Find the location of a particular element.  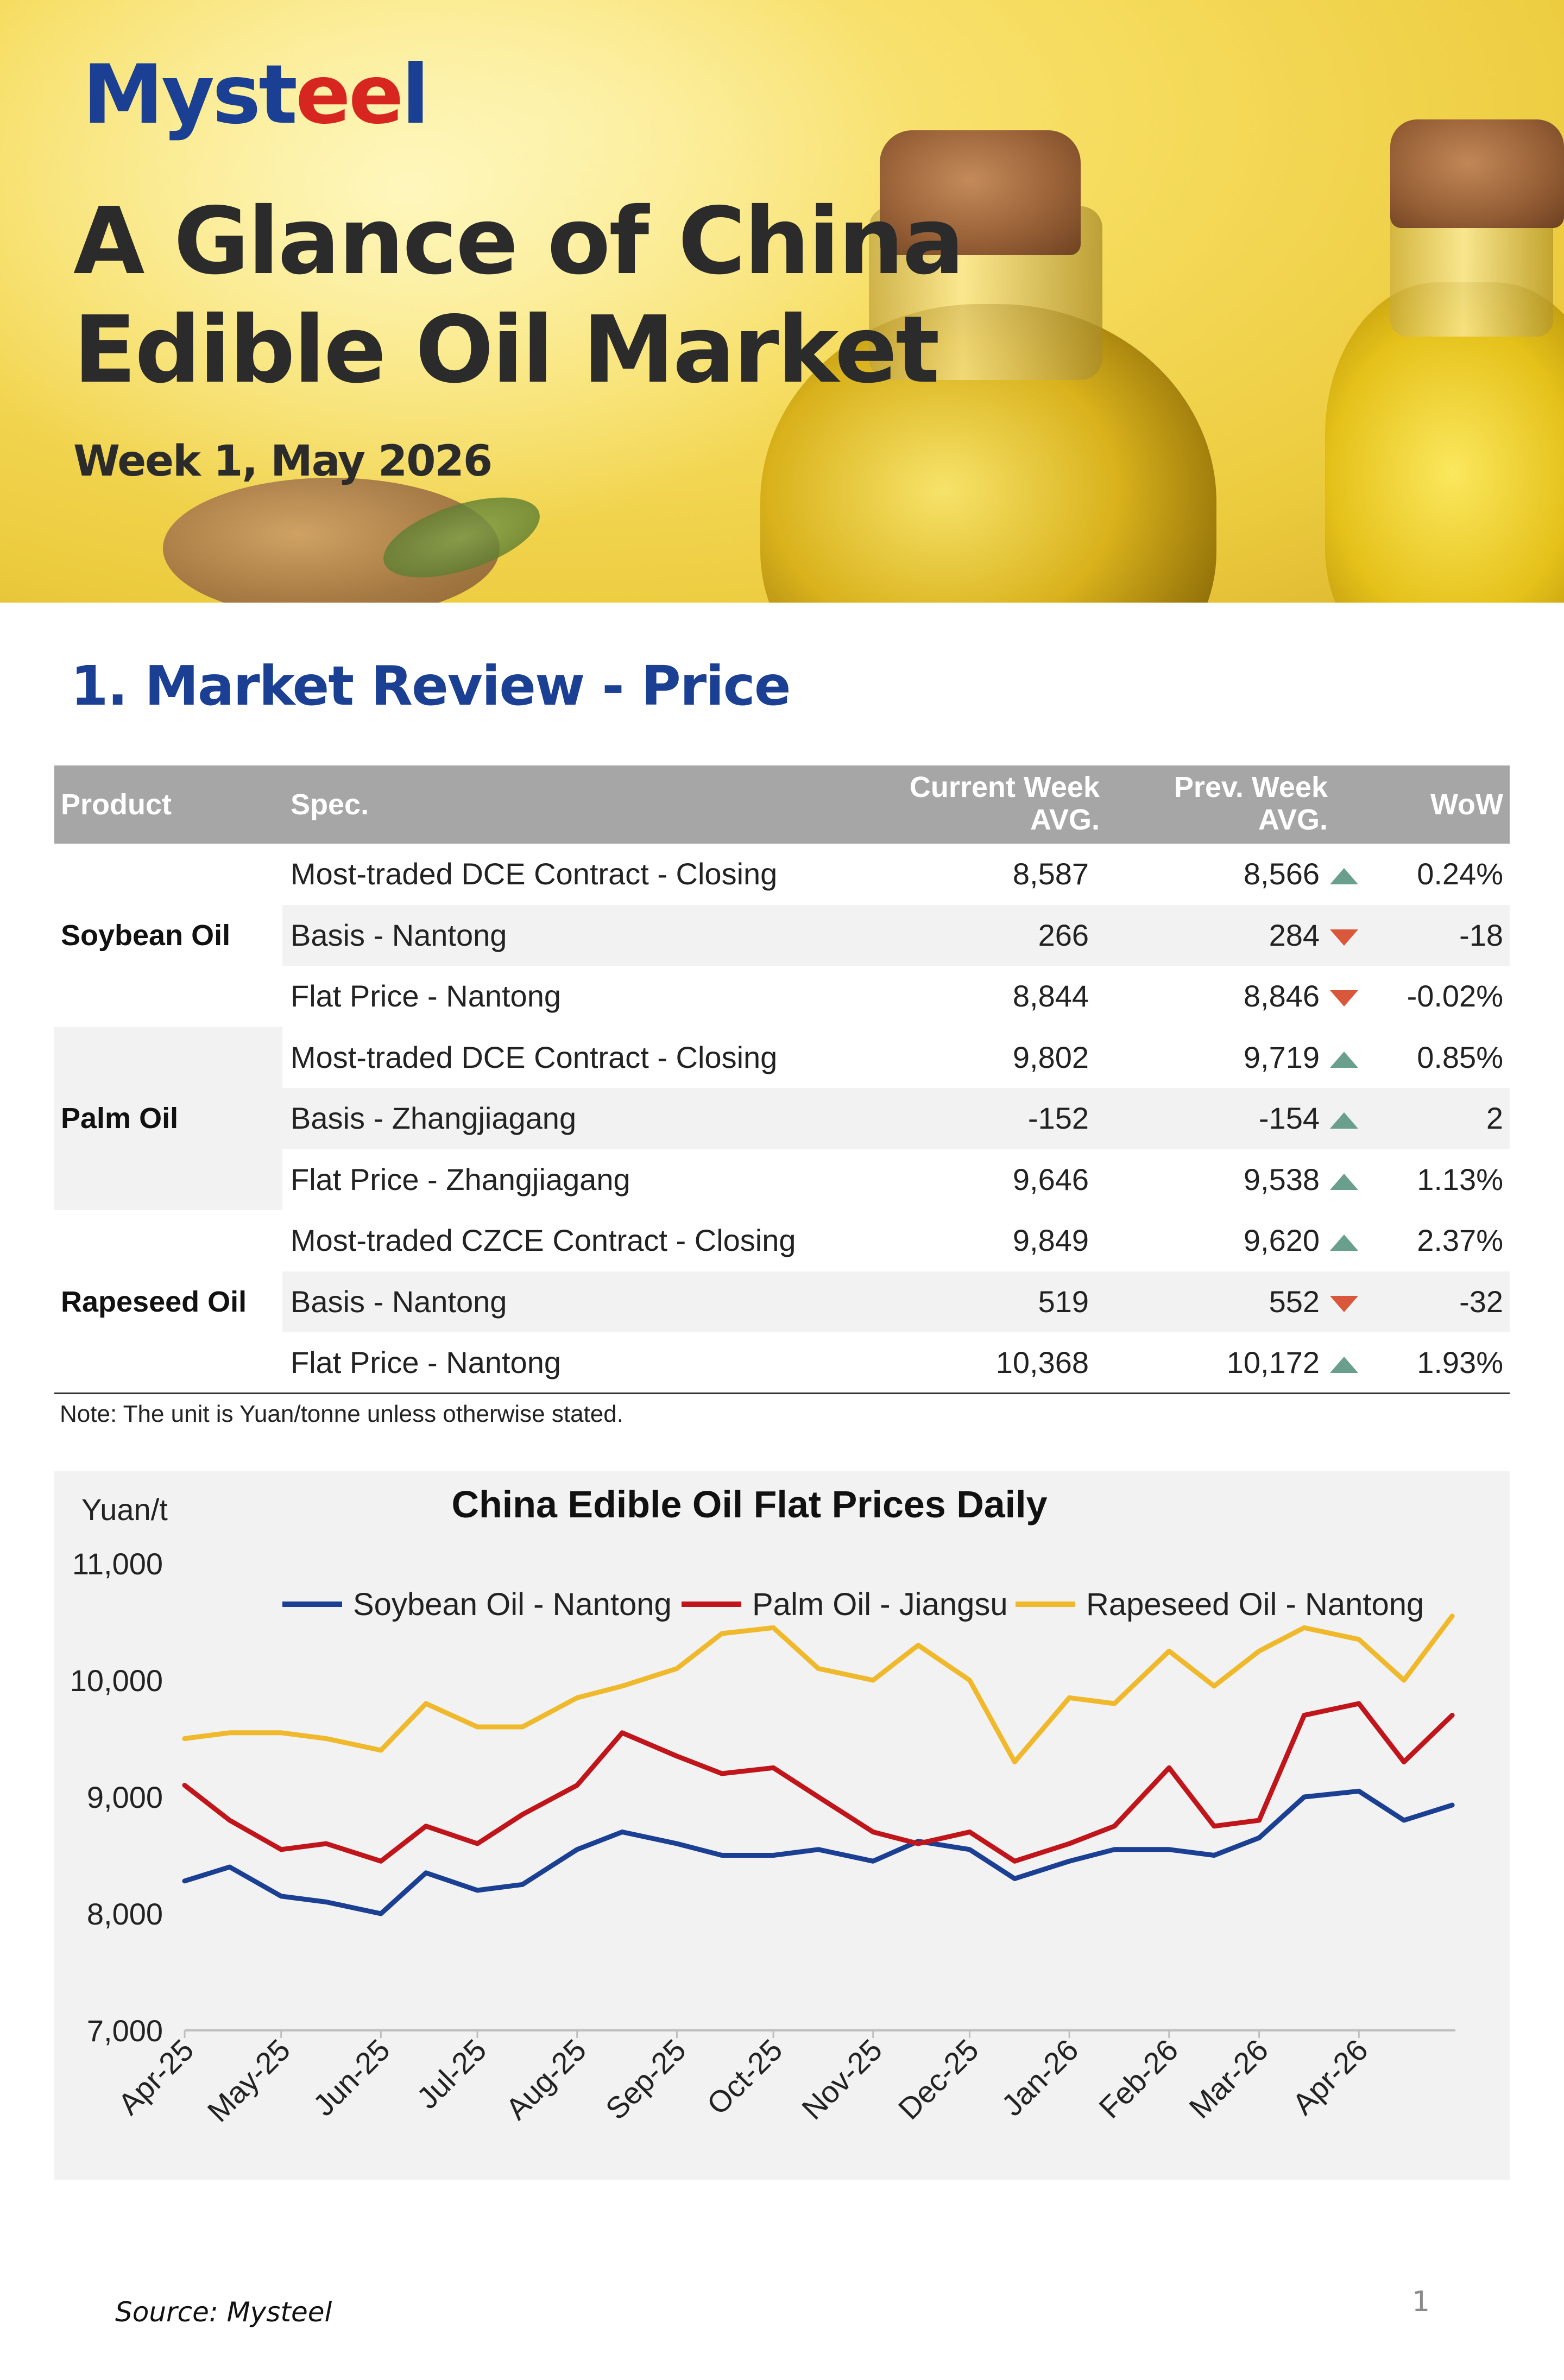

table-row: Basis - Nantong 266 284 -18 is located at coordinates (782, 935).